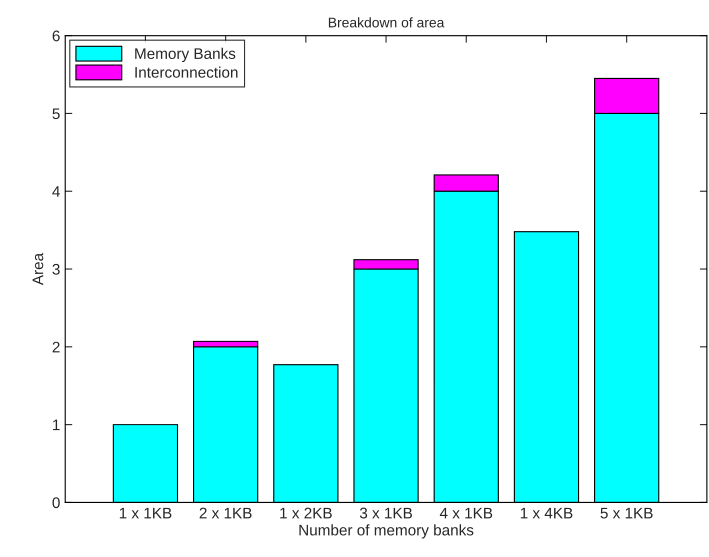  I want to click on x-tick-label: 3 x 1KB, so click(386, 513).